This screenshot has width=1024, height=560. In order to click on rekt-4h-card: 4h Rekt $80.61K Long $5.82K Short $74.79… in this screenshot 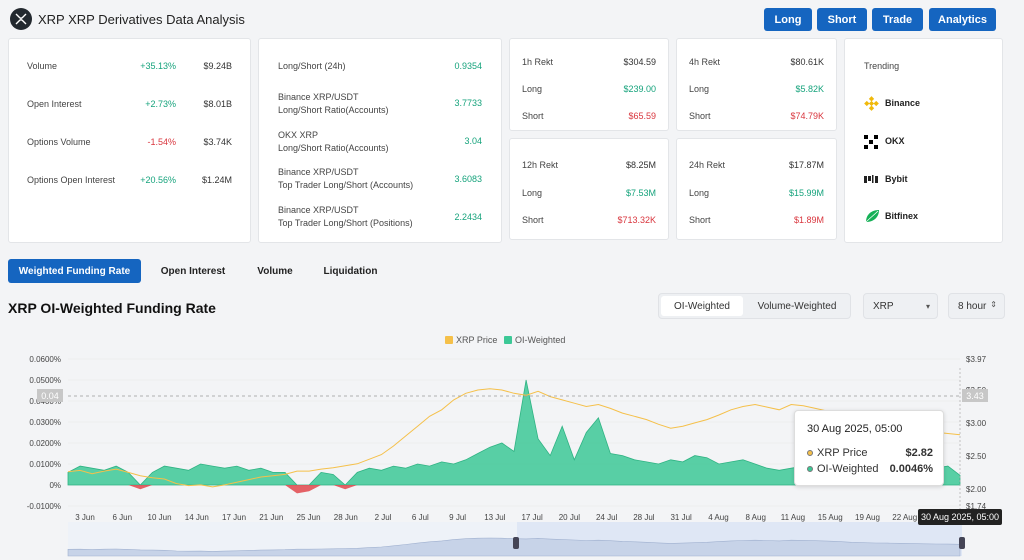, I will do `click(756, 84)`.